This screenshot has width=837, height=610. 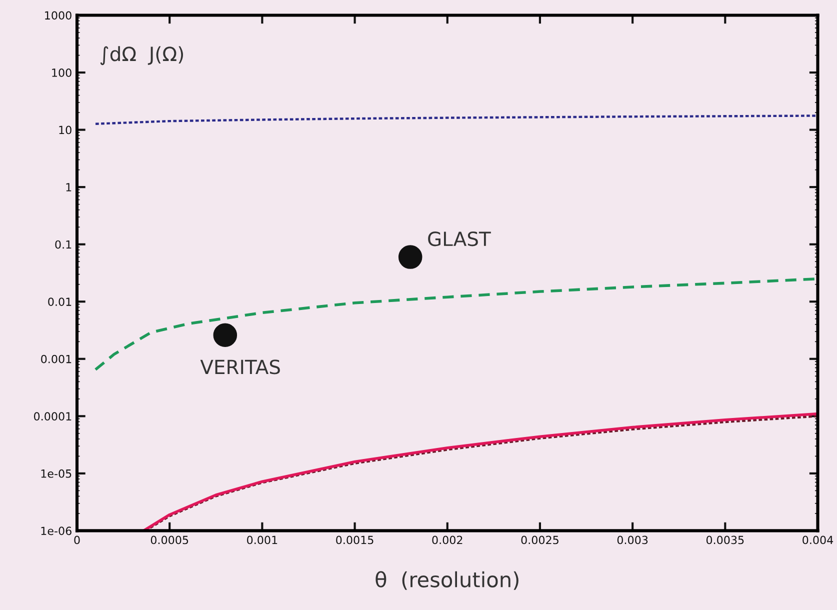 What do you see at coordinates (240, 367) in the screenshot?
I see `annotation: VERITAS` at bounding box center [240, 367].